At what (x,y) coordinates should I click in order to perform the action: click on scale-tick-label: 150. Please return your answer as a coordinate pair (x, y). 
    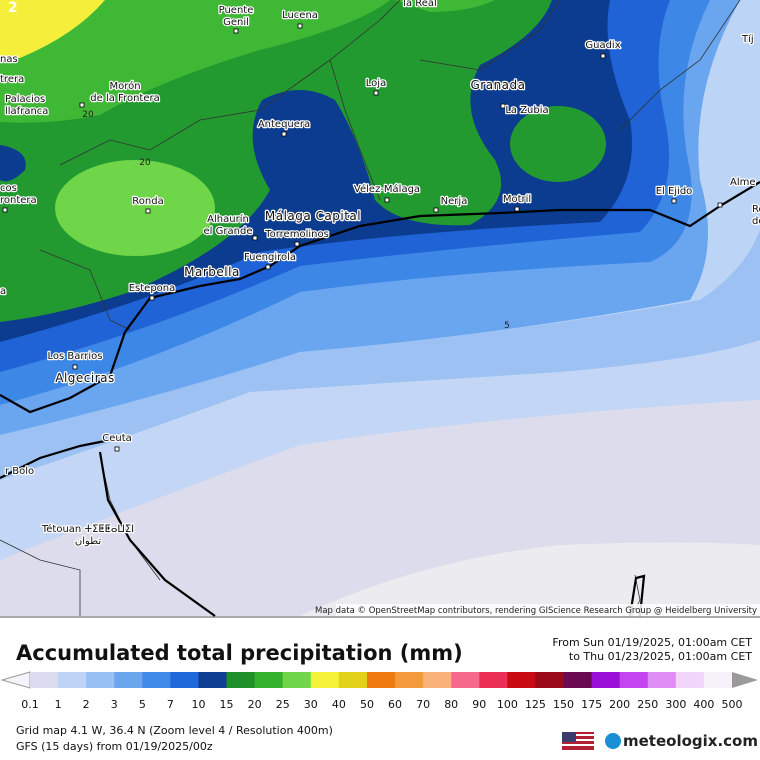
    Looking at the image, I should click on (563, 704).